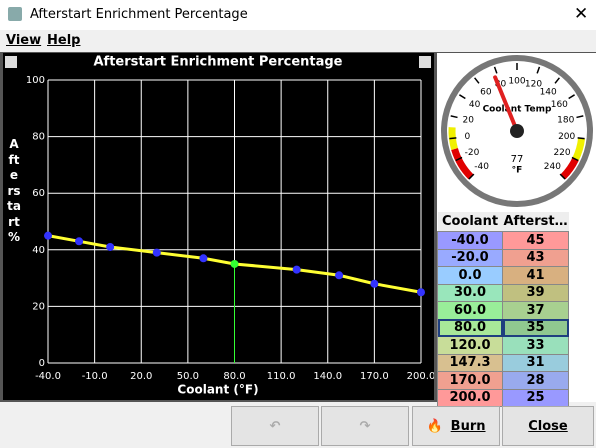  What do you see at coordinates (475, 105) in the screenshot?
I see `gauge-tick-label: 40` at bounding box center [475, 105].